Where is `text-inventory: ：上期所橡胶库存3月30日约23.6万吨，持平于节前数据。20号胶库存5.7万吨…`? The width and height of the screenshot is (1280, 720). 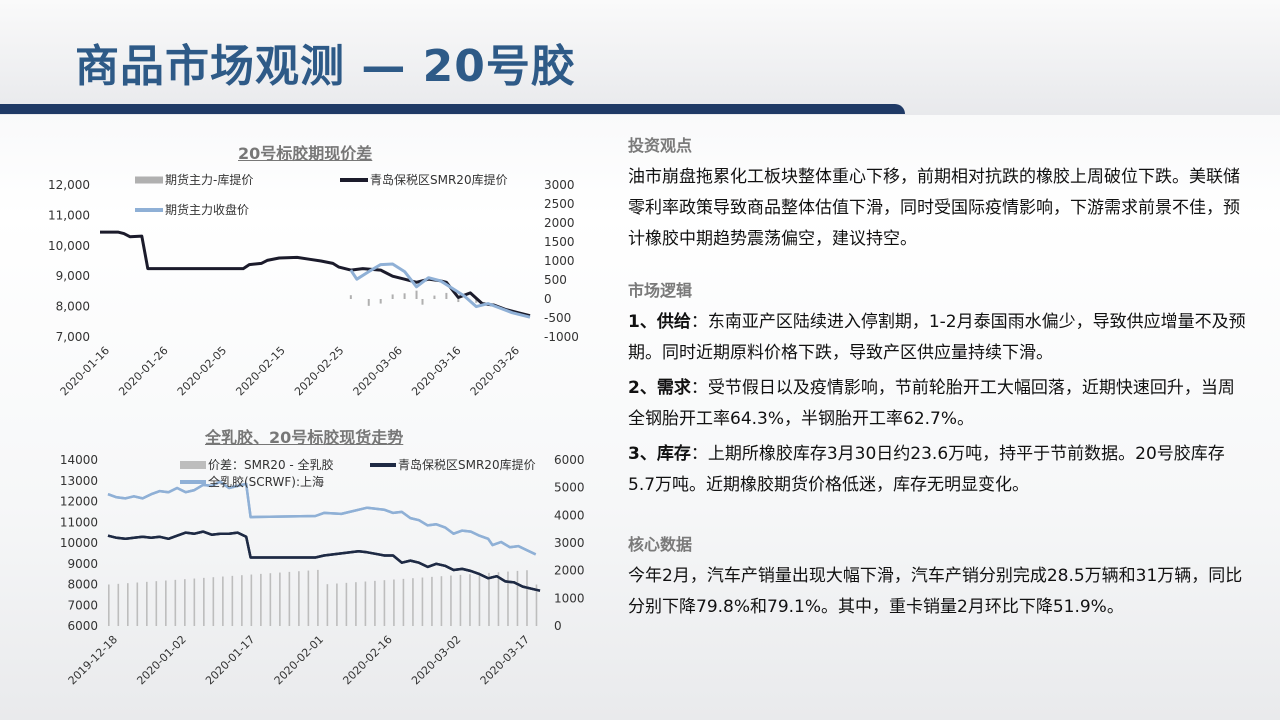 text-inventory: ：上期所橡胶库存3月30日约23.6万吨，持平于节前数据。20号胶库存5.7万吨… is located at coordinates (926, 469).